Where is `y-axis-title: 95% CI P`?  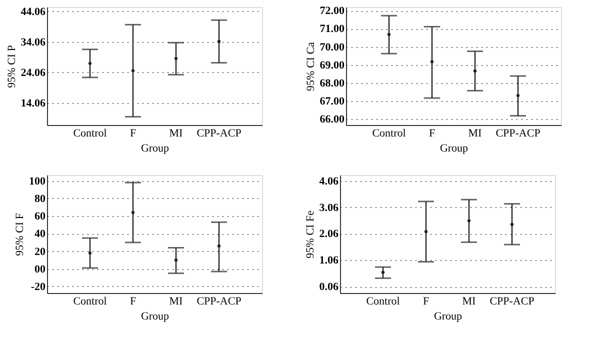
y-axis-title: 95% CI P is located at coordinates (12, 66).